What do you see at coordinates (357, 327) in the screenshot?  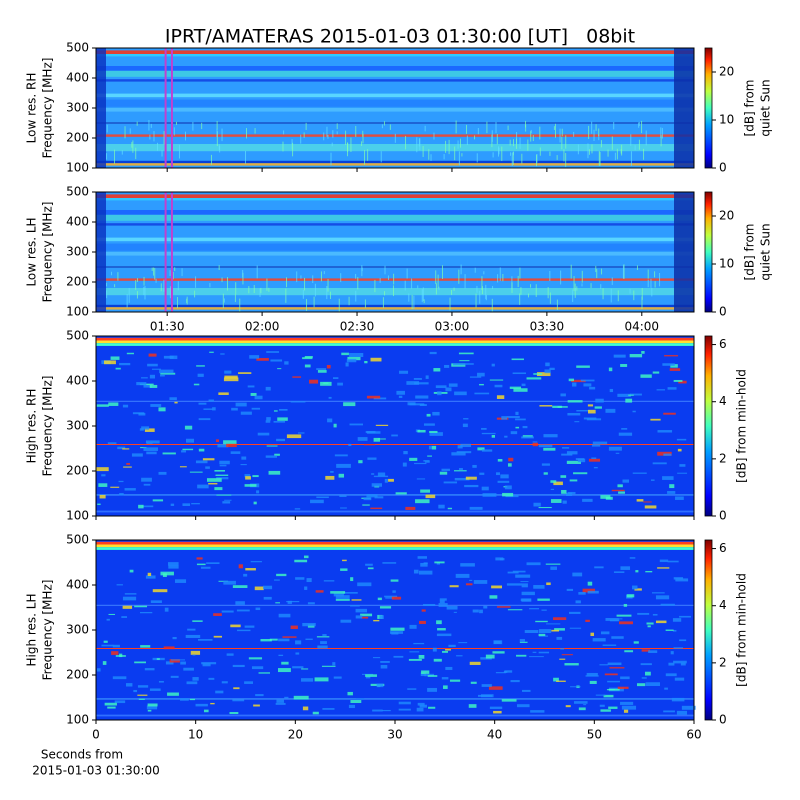 I see `x-tick-label: 02:30` at bounding box center [357, 327].